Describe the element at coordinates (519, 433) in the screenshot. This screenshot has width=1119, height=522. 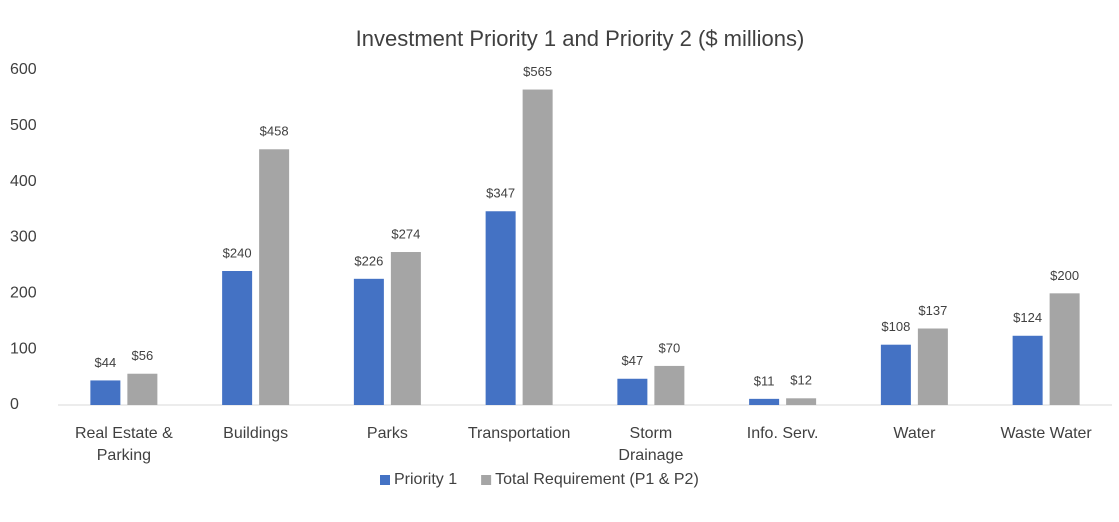
I see `x-tick-label: Transportation` at that location.